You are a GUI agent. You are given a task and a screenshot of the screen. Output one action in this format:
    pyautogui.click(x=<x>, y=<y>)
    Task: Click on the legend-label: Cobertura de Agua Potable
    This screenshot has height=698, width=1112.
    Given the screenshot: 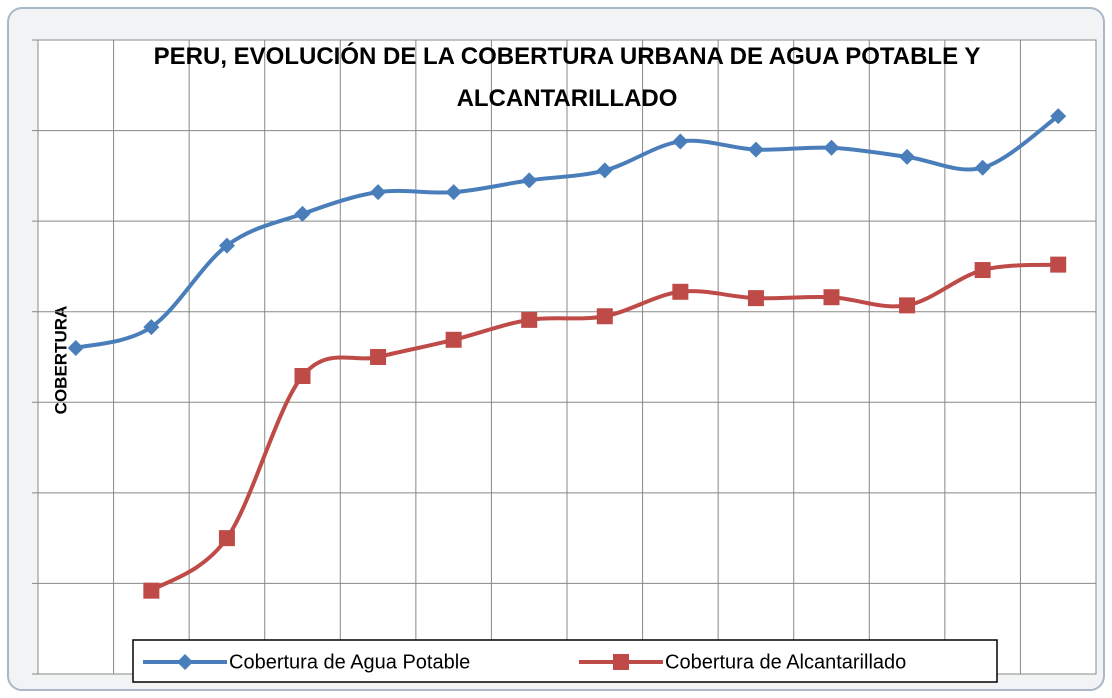 What is the action you would take?
    pyautogui.click(x=349, y=662)
    